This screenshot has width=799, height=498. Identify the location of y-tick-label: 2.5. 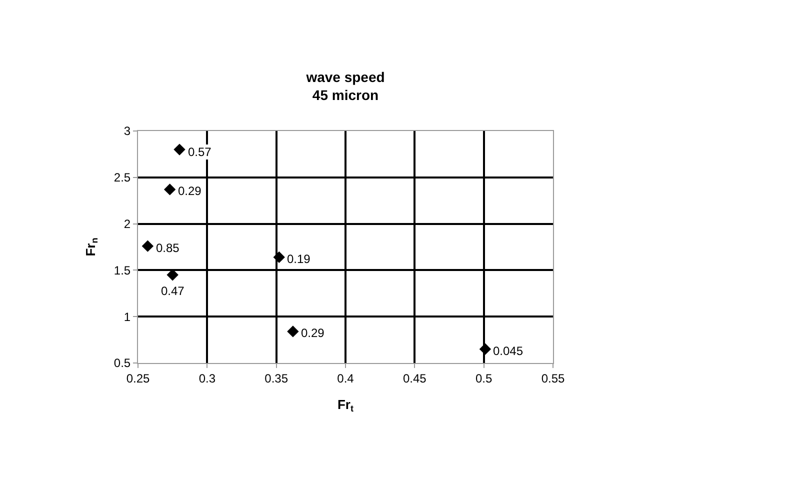
(122, 177).